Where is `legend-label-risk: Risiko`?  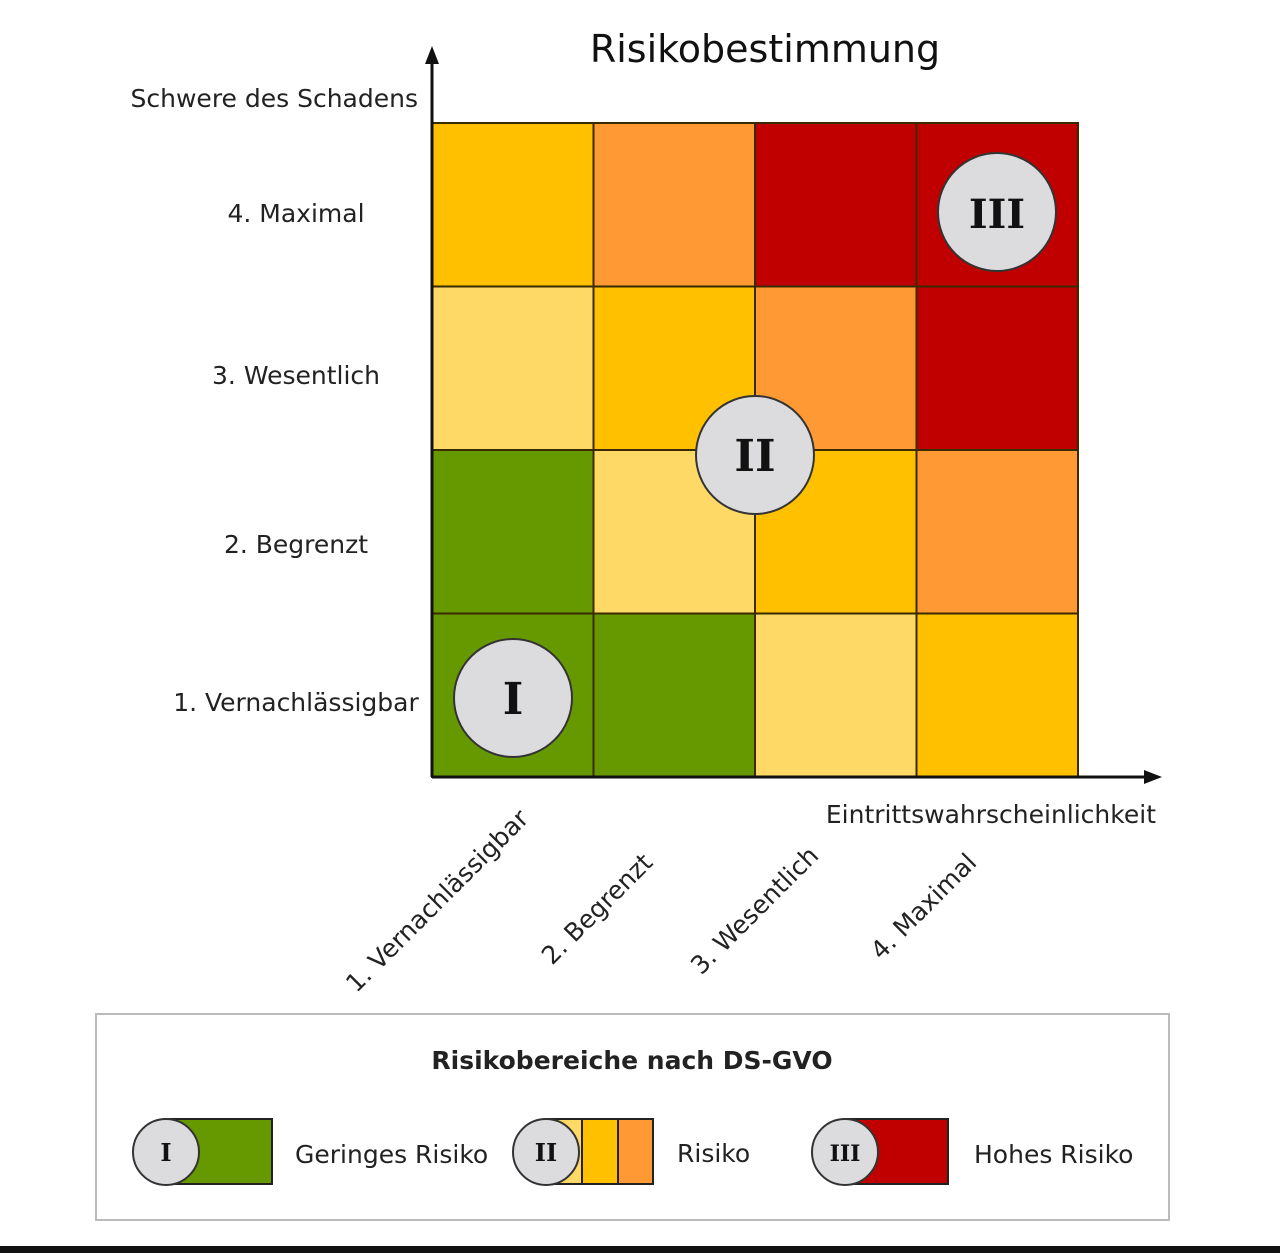 legend-label-risk: Risiko is located at coordinates (713, 1153).